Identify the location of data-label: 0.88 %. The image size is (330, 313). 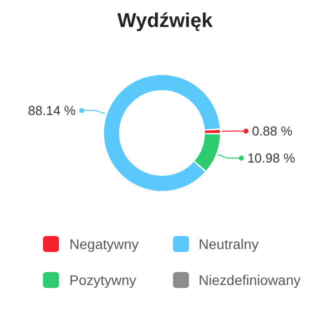
(272, 131).